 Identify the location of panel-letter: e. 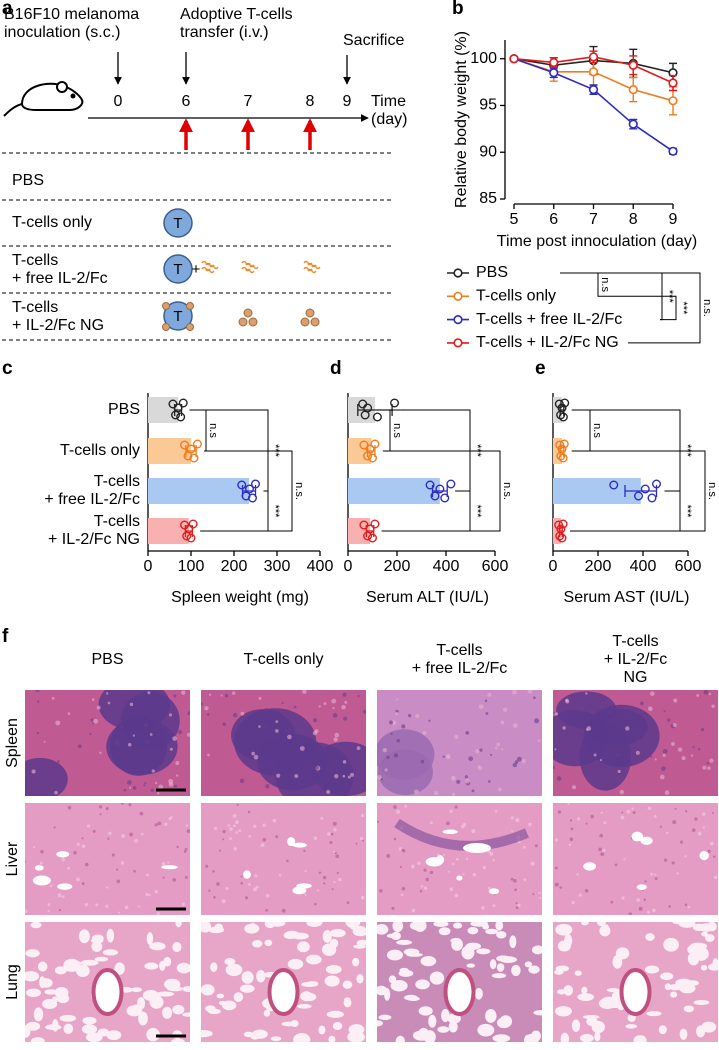
(540, 368).